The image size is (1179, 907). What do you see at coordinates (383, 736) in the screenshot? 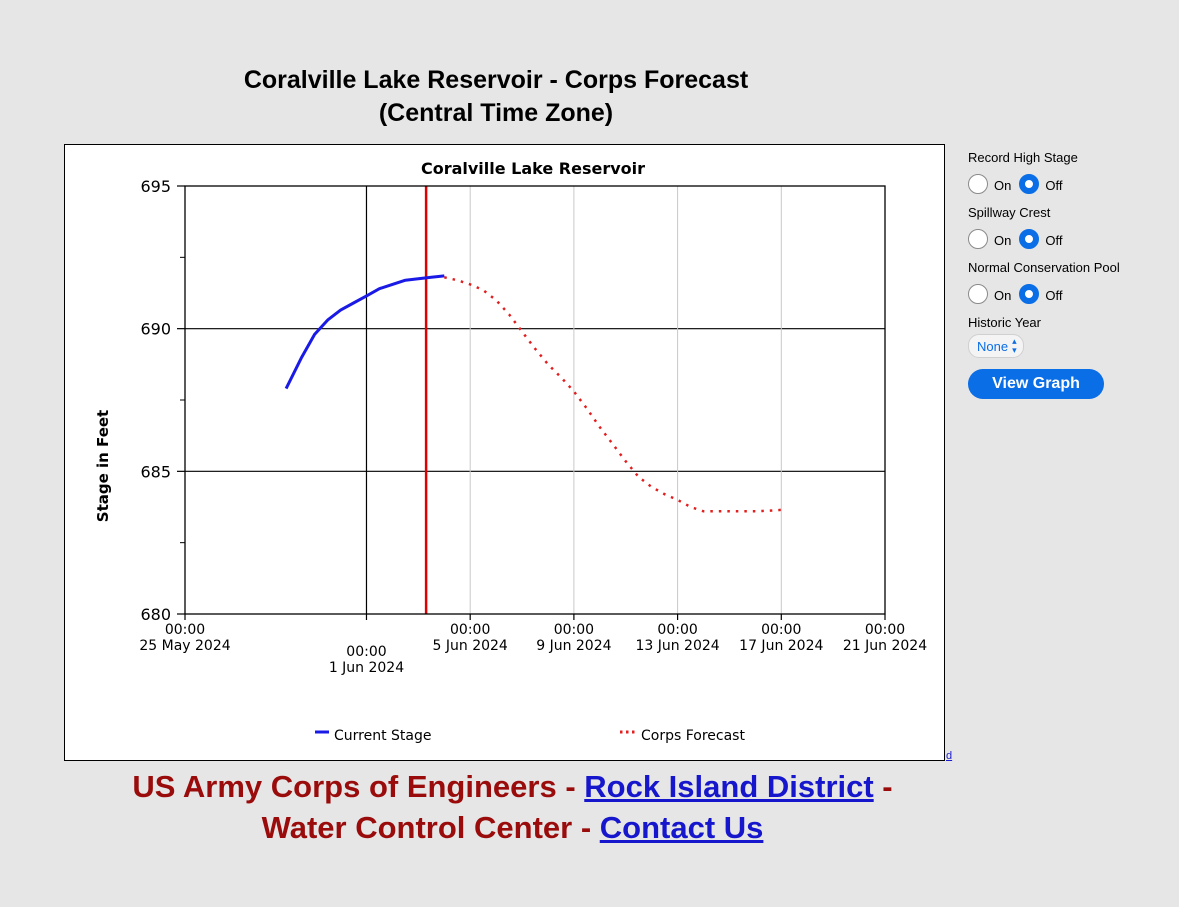
I see `legend-current-stage-label: Current Stage` at bounding box center [383, 736].